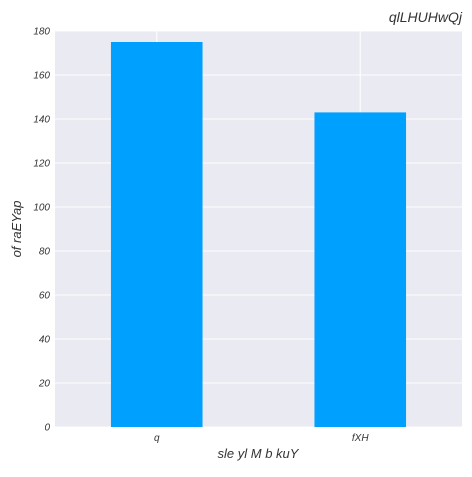  I want to click on y-tick-label: 20, so click(44, 384).